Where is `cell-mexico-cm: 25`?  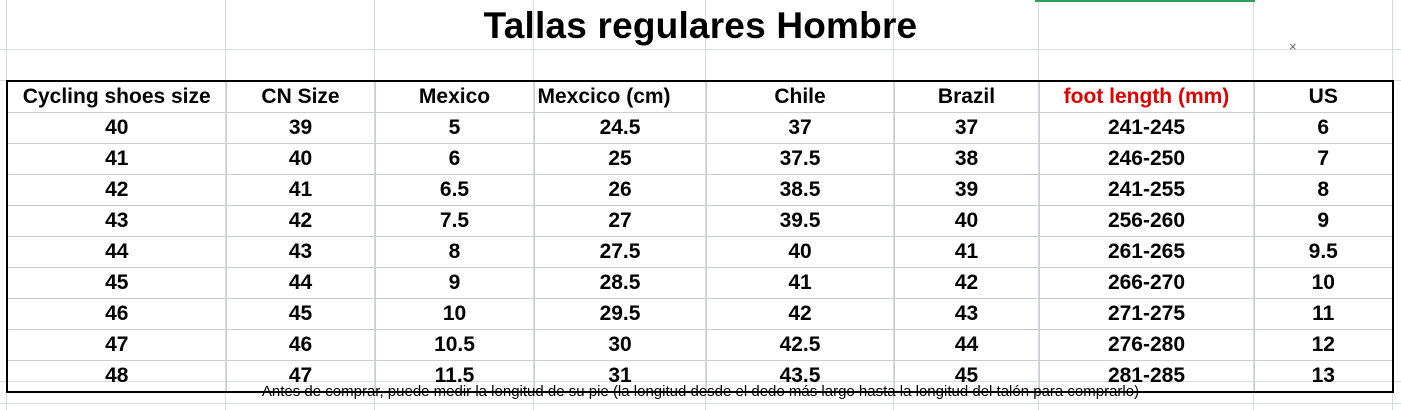
cell-mexico-cm: 25 is located at coordinates (619, 159).